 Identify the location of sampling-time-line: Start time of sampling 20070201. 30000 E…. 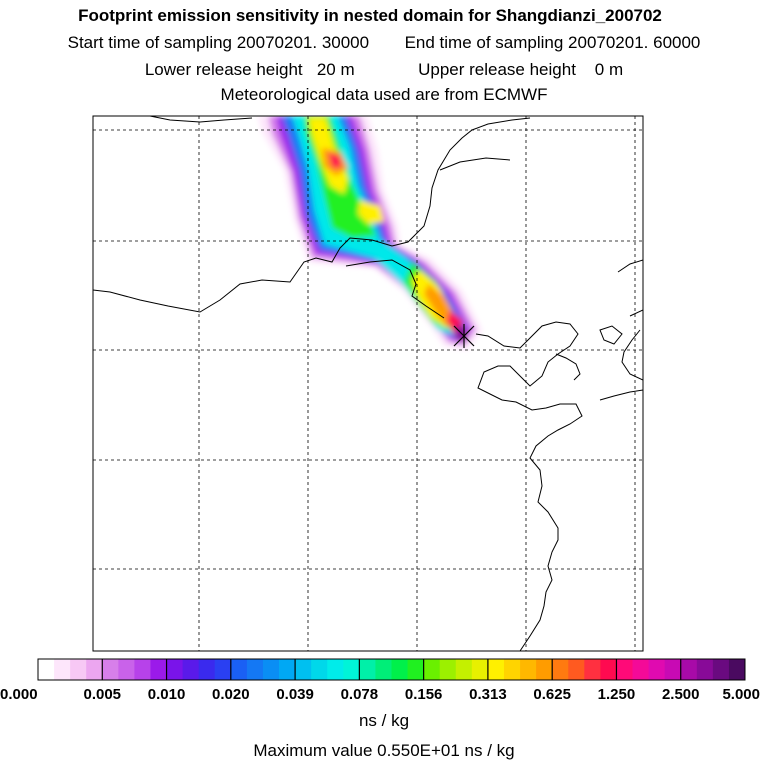
(384, 43).